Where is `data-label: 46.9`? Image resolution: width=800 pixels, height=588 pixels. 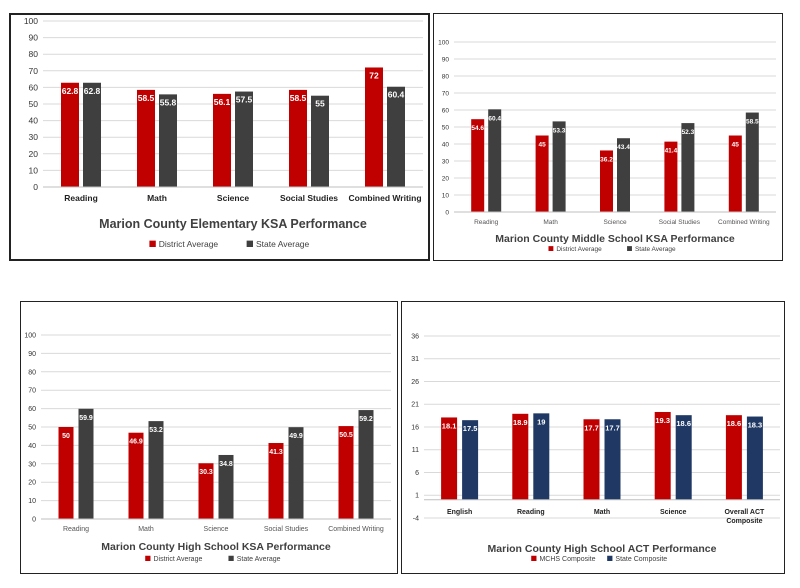
data-label: 46.9 is located at coordinates (136, 442).